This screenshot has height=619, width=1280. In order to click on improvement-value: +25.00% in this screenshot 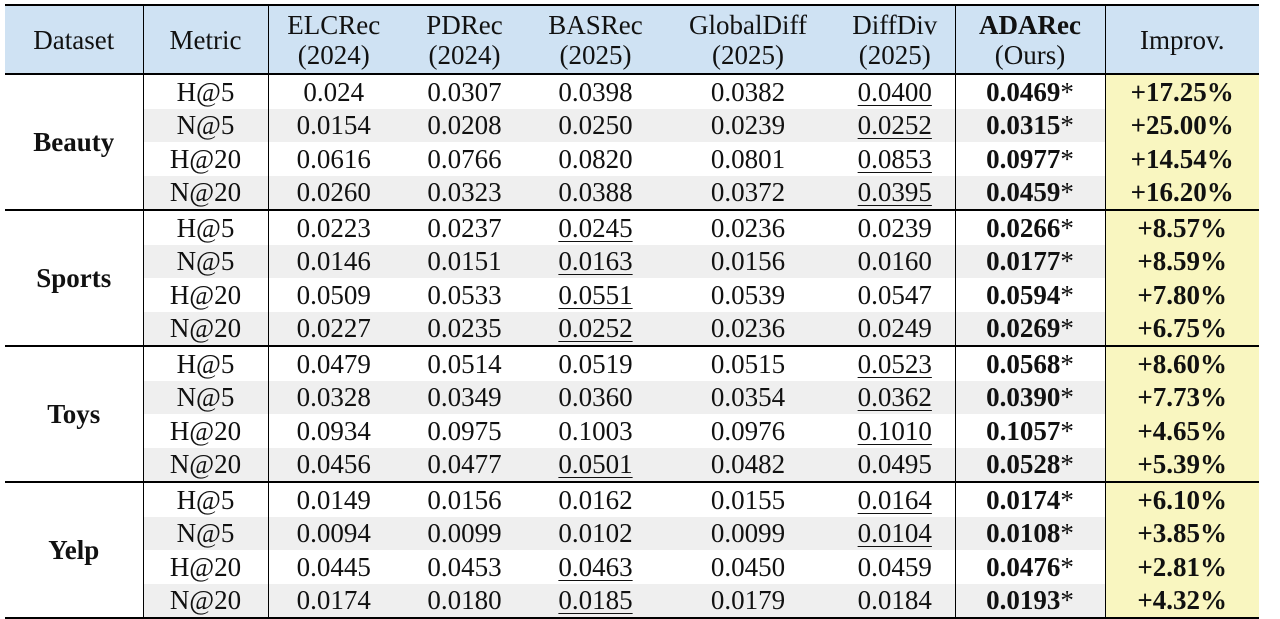, I will do `click(1182, 125)`.